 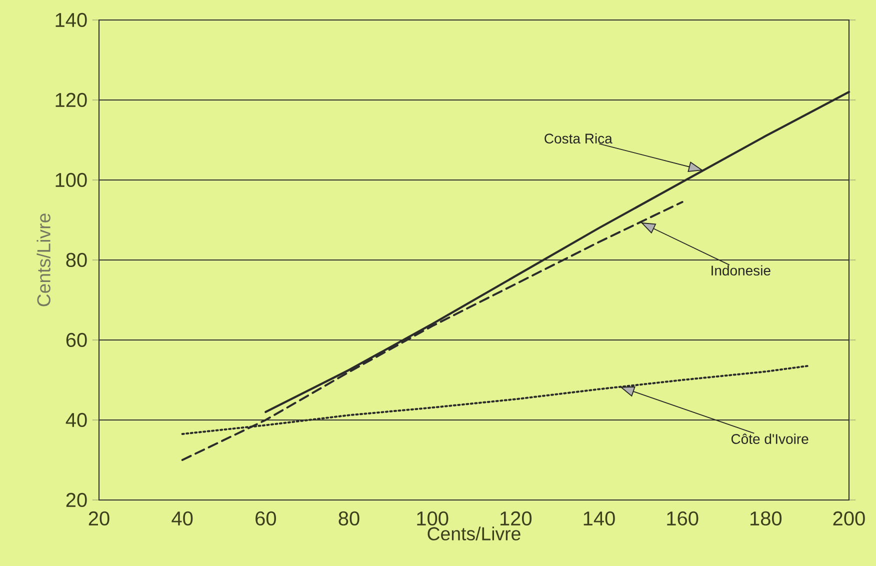 I want to click on x-tick-label: 200, so click(x=849, y=518).